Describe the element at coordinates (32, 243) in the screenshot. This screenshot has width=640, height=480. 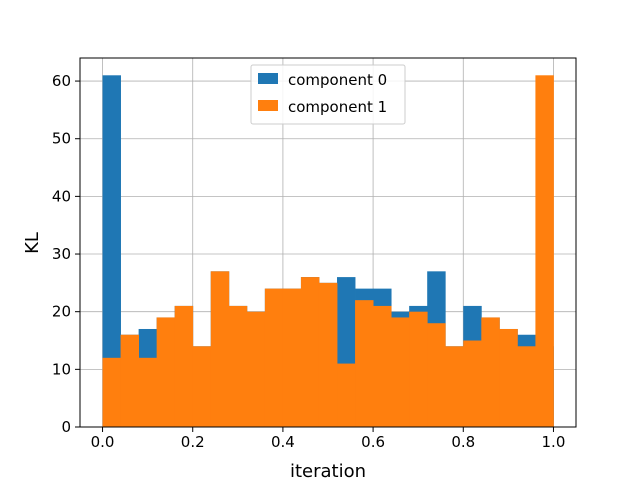
I see `y-axis-title: KL` at that location.